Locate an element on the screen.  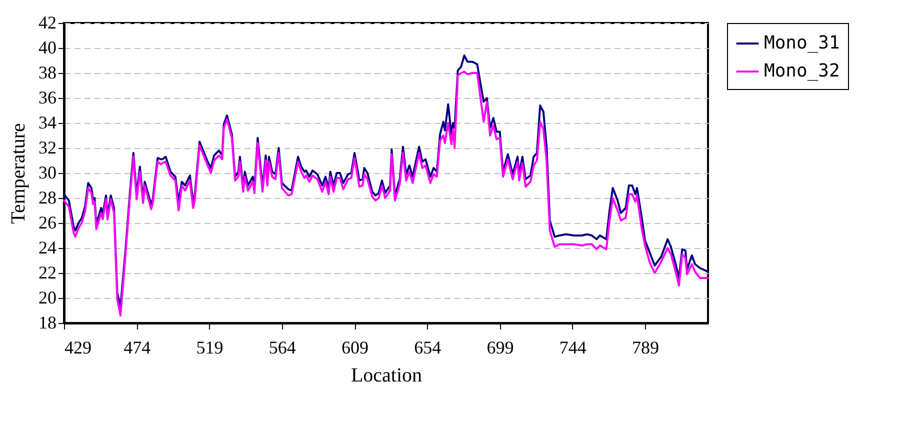
x-axis-title: Location is located at coordinates (386, 375).